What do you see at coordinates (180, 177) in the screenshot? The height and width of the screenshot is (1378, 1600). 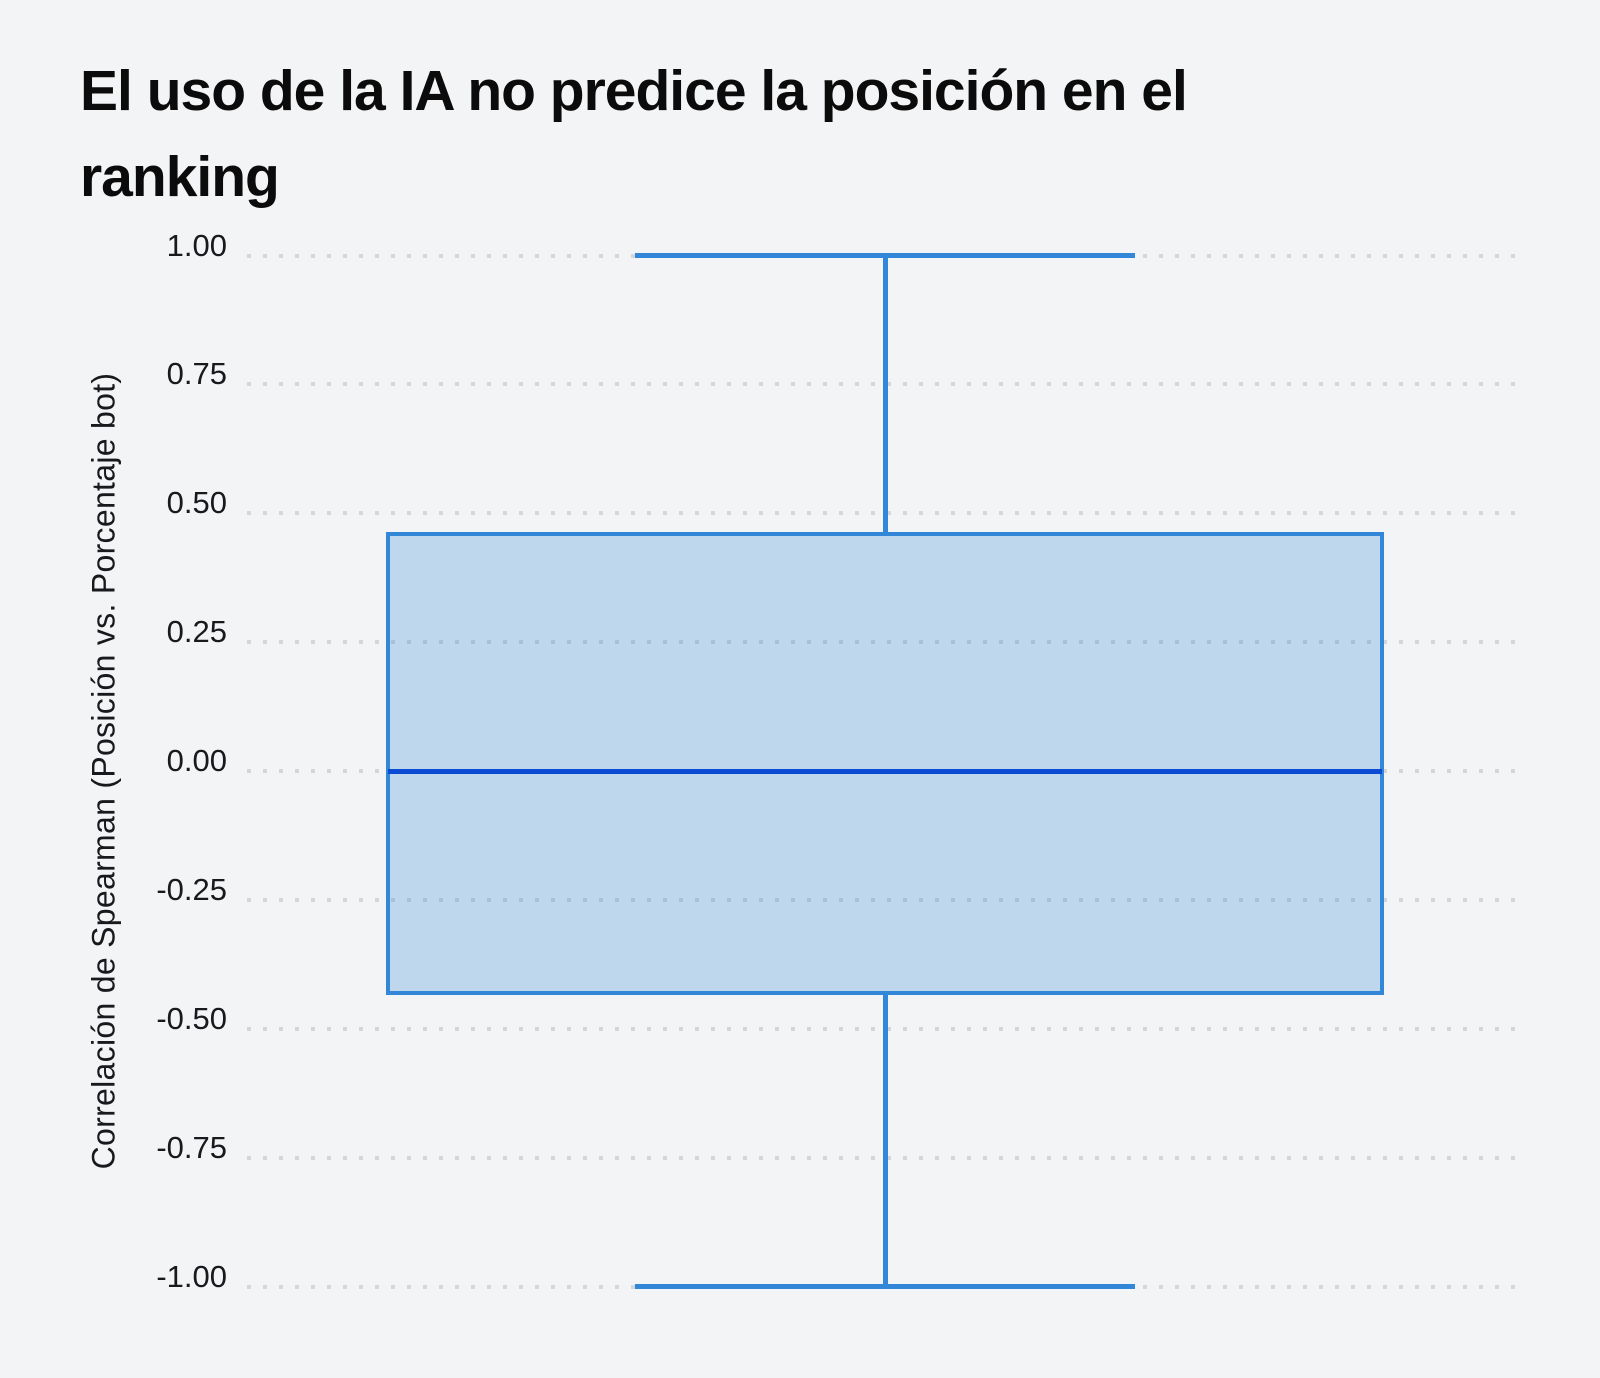 I see `chart-title-line-2: ranking` at bounding box center [180, 177].